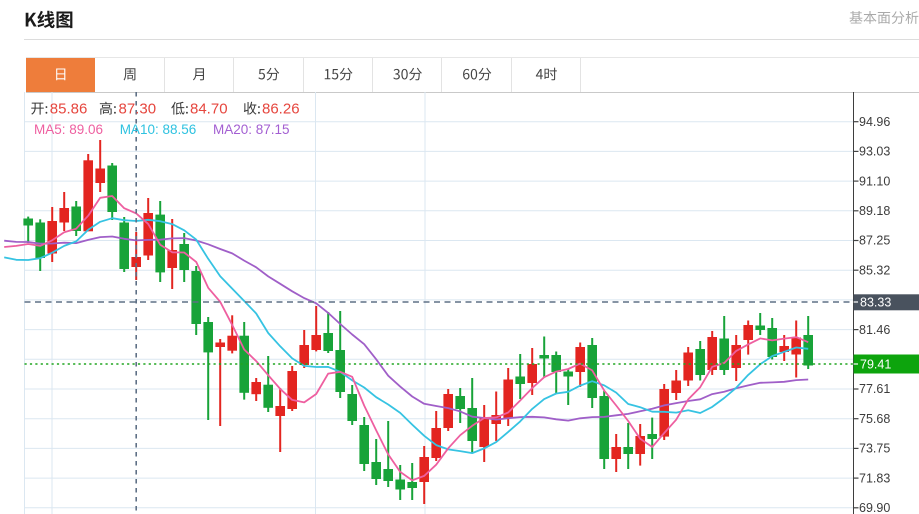 The height and width of the screenshot is (514, 919). I want to click on svg-text: 73.75, so click(874, 449).